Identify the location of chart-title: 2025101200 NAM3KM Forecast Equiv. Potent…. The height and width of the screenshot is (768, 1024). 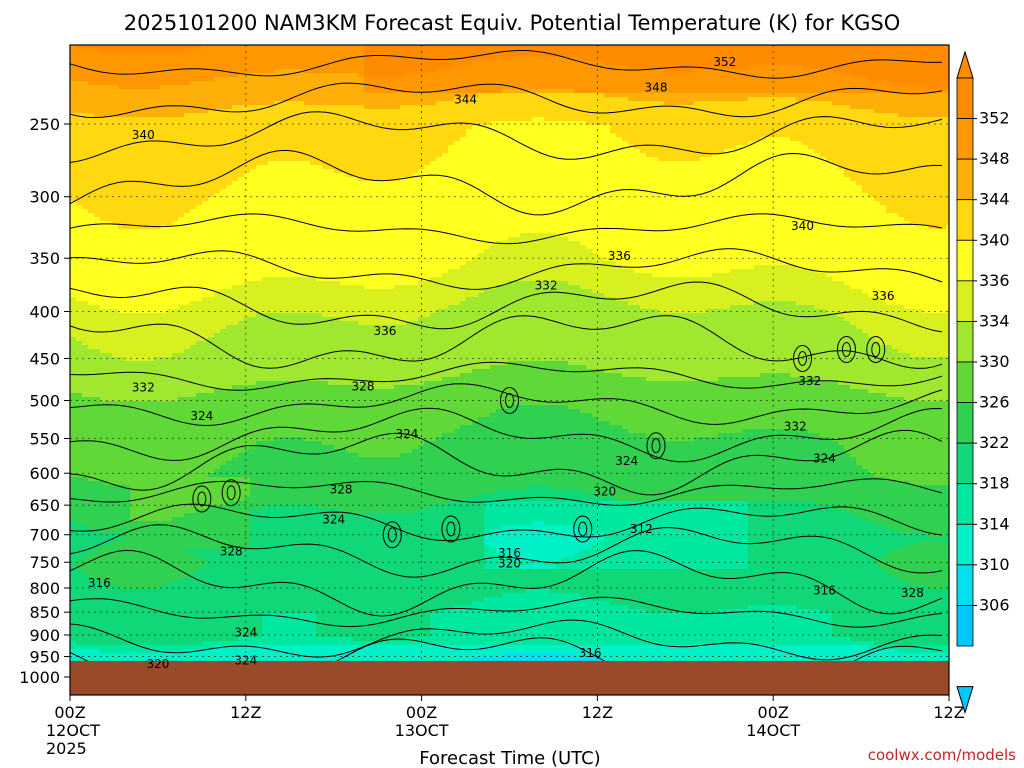
(512, 23).